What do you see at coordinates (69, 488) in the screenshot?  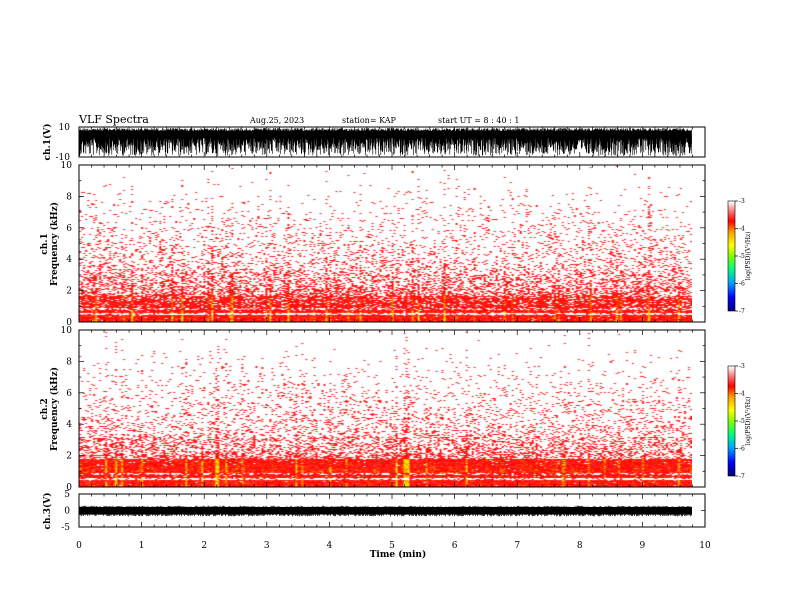 I see `ch2-spectrogram-ytick-label: 0` at bounding box center [69, 488].